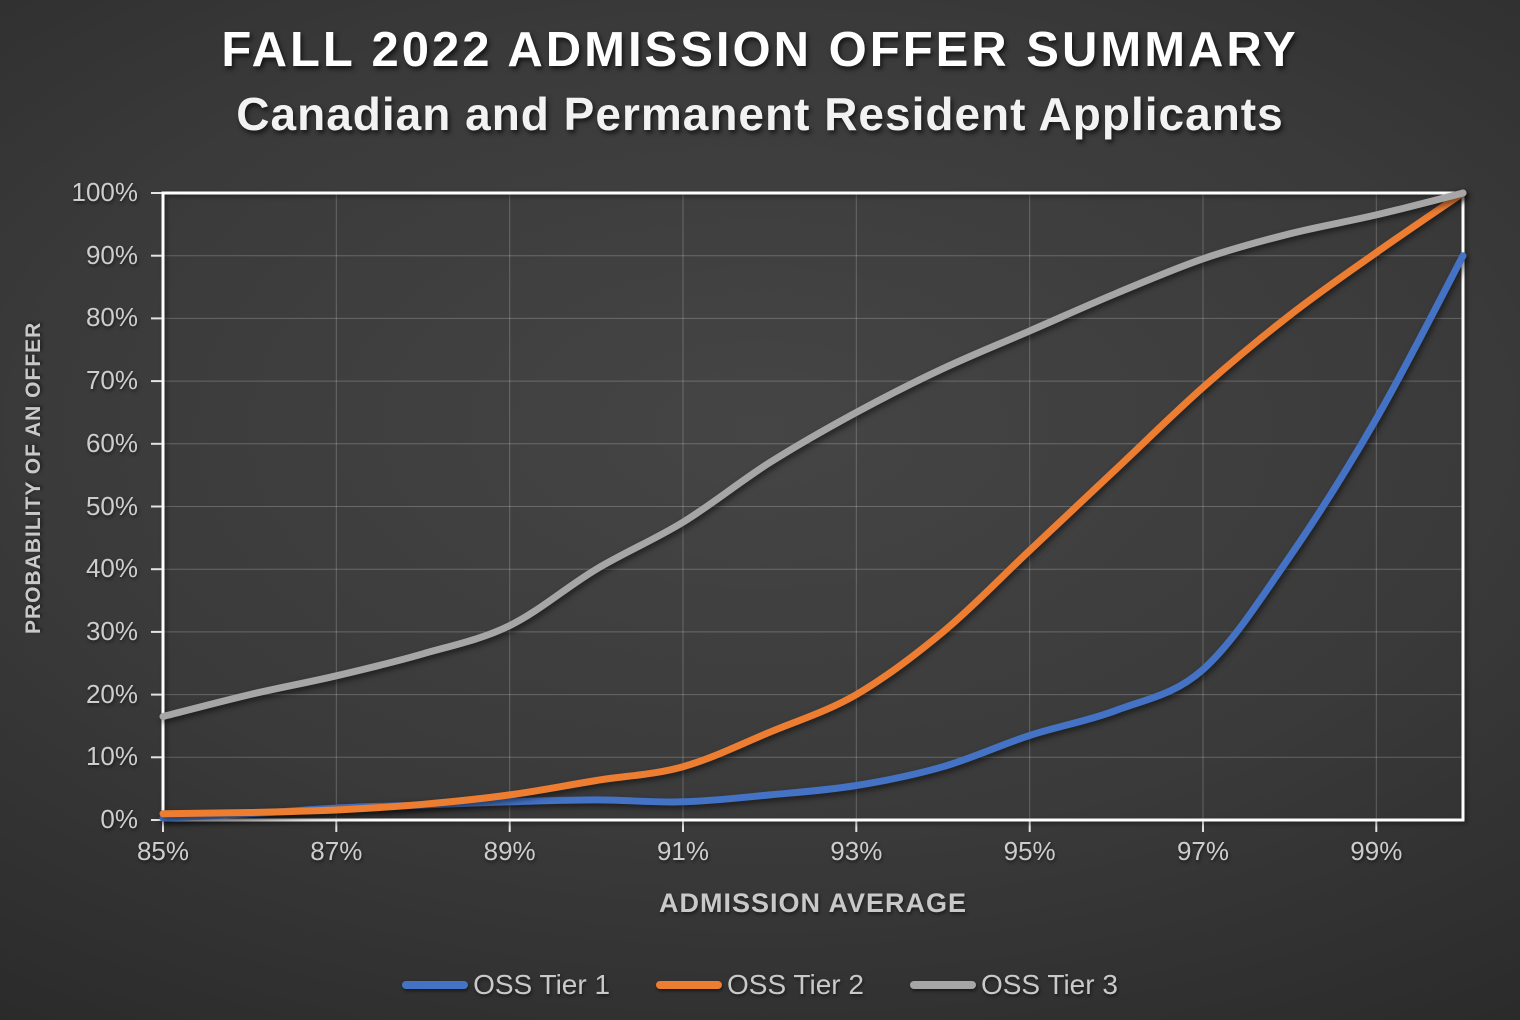 The width and height of the screenshot is (1520, 1020). What do you see at coordinates (111, 756) in the screenshot?
I see `y-tick-label: 10%` at bounding box center [111, 756].